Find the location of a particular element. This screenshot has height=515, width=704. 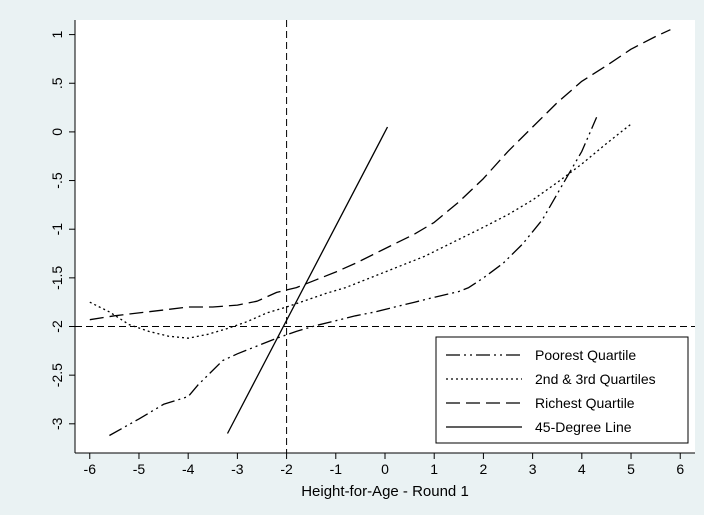

x-tick-label: -1 is located at coordinates (336, 469).